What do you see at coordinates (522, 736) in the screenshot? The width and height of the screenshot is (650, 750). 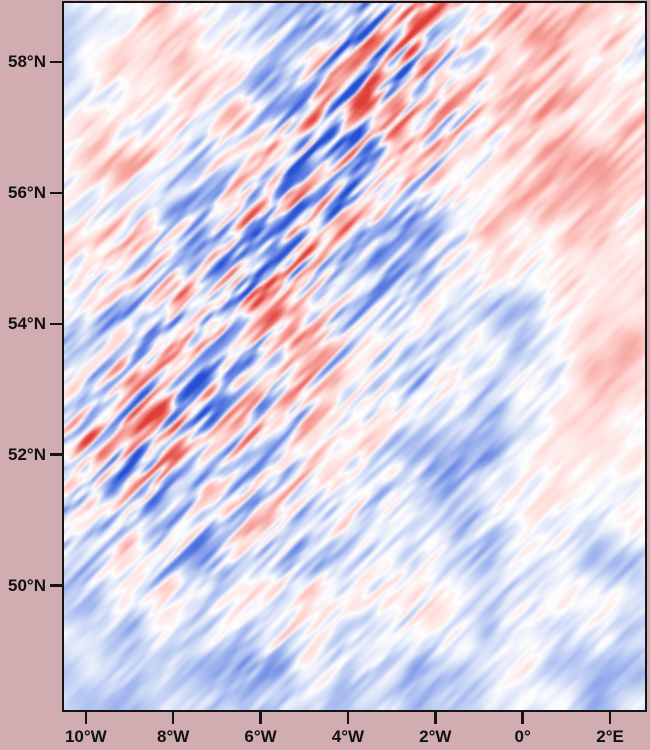 I see `x-tick-label-5: 0°` at bounding box center [522, 736].